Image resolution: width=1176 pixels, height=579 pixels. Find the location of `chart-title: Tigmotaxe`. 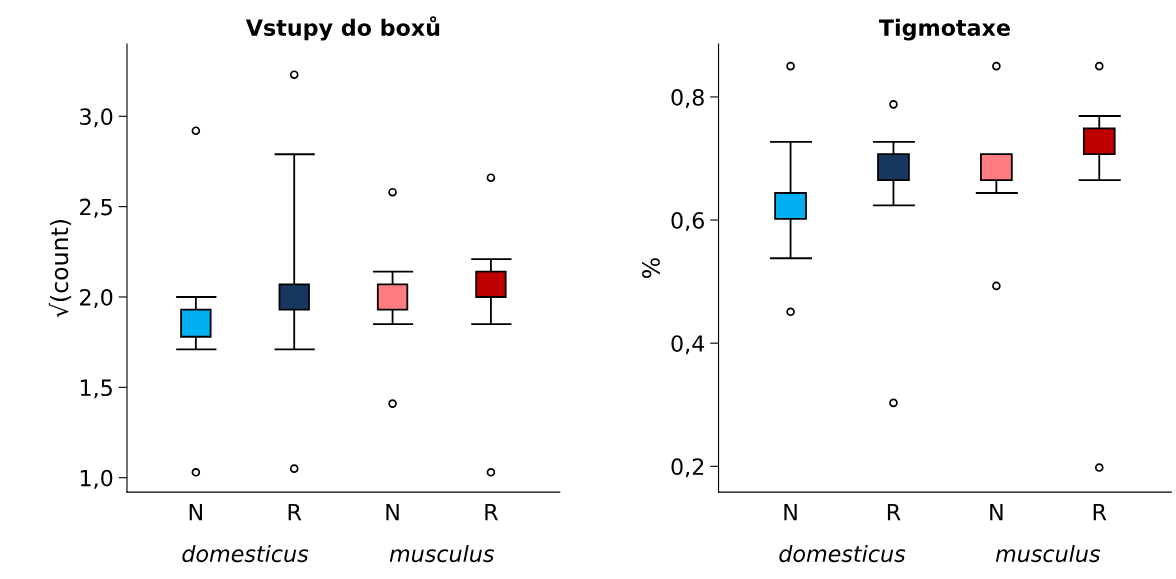

chart-title: Tigmotaxe is located at coordinates (944, 29).